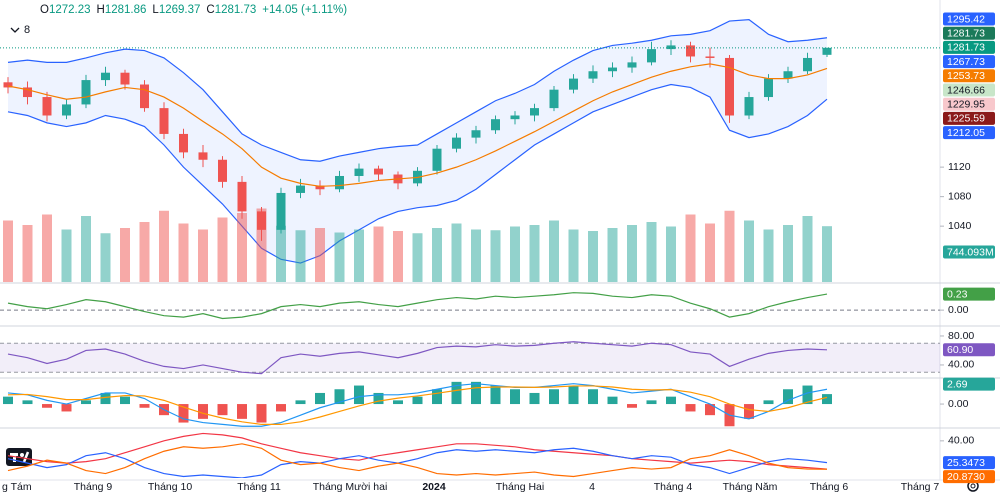 This screenshot has height=500, width=1000. What do you see at coordinates (959, 167) in the screenshot?
I see `y-tick-label: 1120` at bounding box center [959, 167].